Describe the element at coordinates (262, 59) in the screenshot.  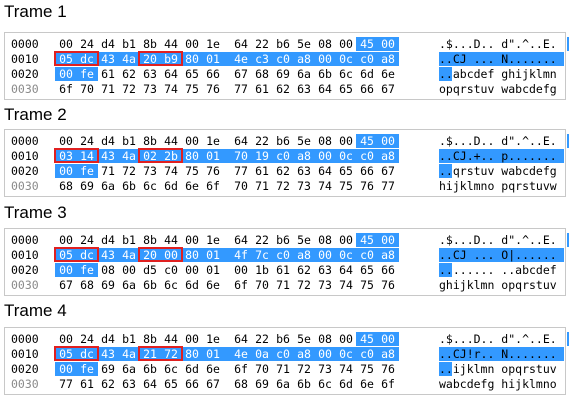
I see `hex-byte: c3` at that location.